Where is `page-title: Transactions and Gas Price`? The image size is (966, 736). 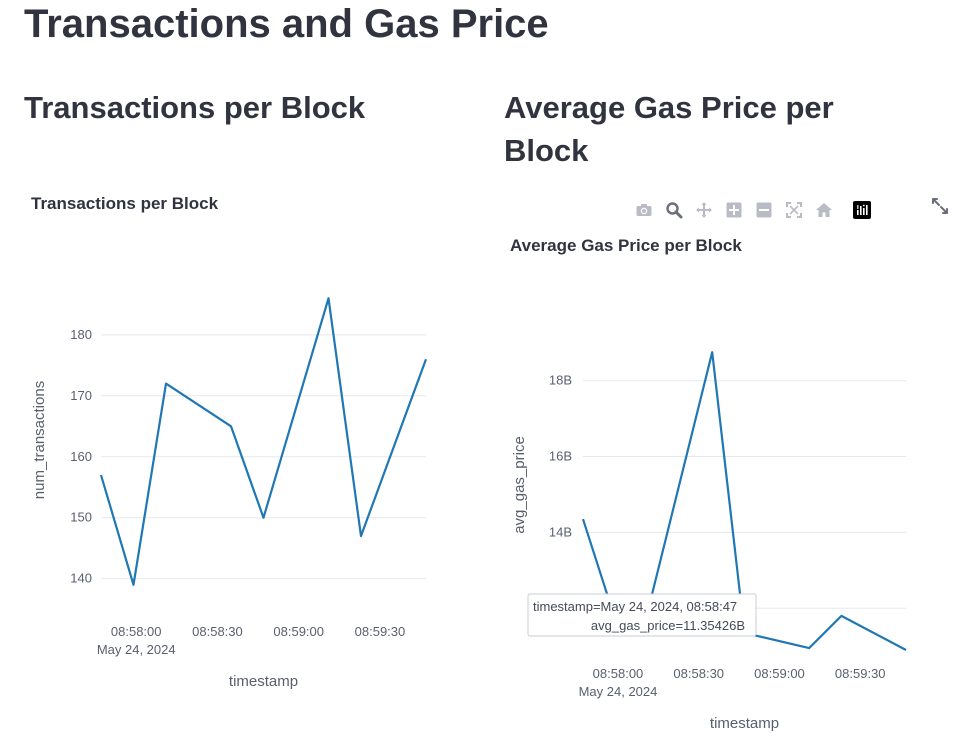 page-title: Transactions and Gas Price is located at coordinates (286, 24).